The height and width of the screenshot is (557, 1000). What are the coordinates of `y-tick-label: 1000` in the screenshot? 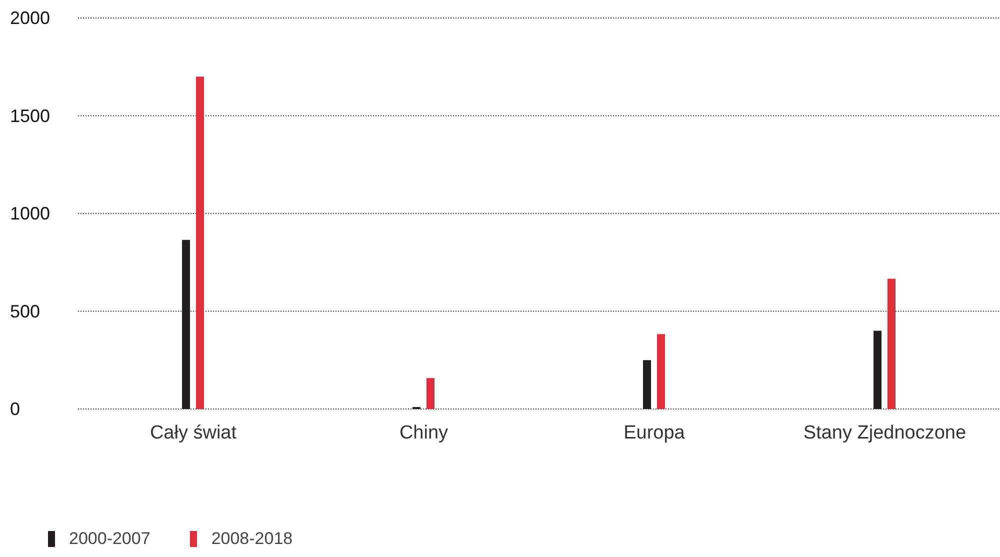 It's located at (30, 214).